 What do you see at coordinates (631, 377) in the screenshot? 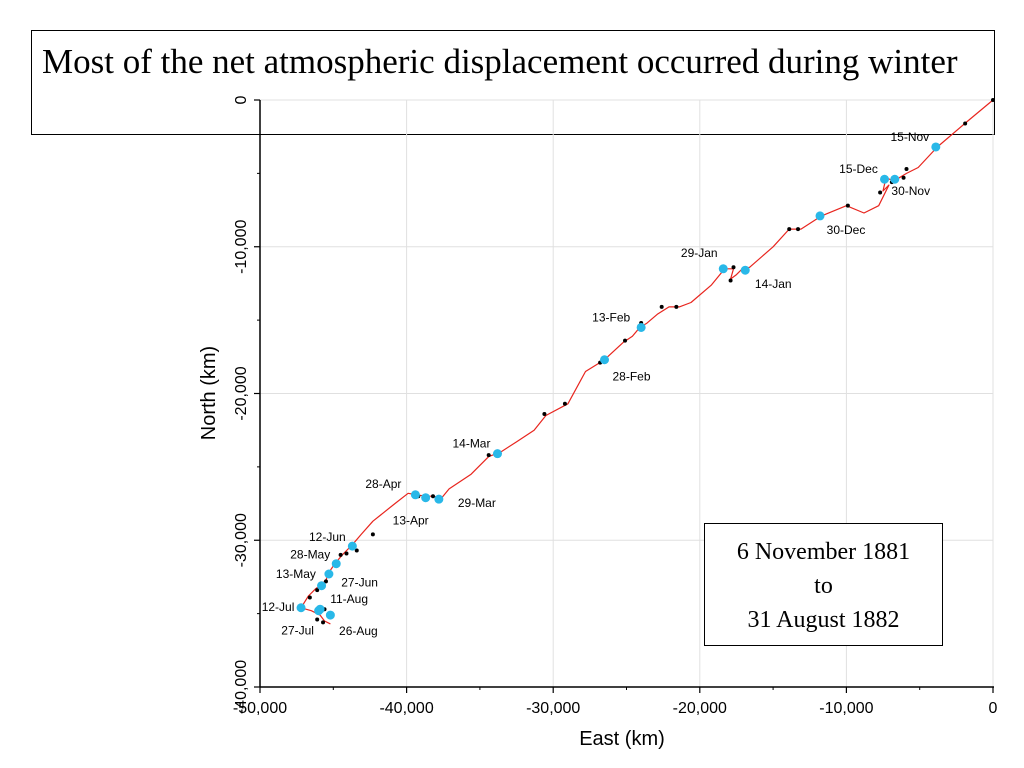
I see `date-marker-label: 28-Feb` at bounding box center [631, 377].